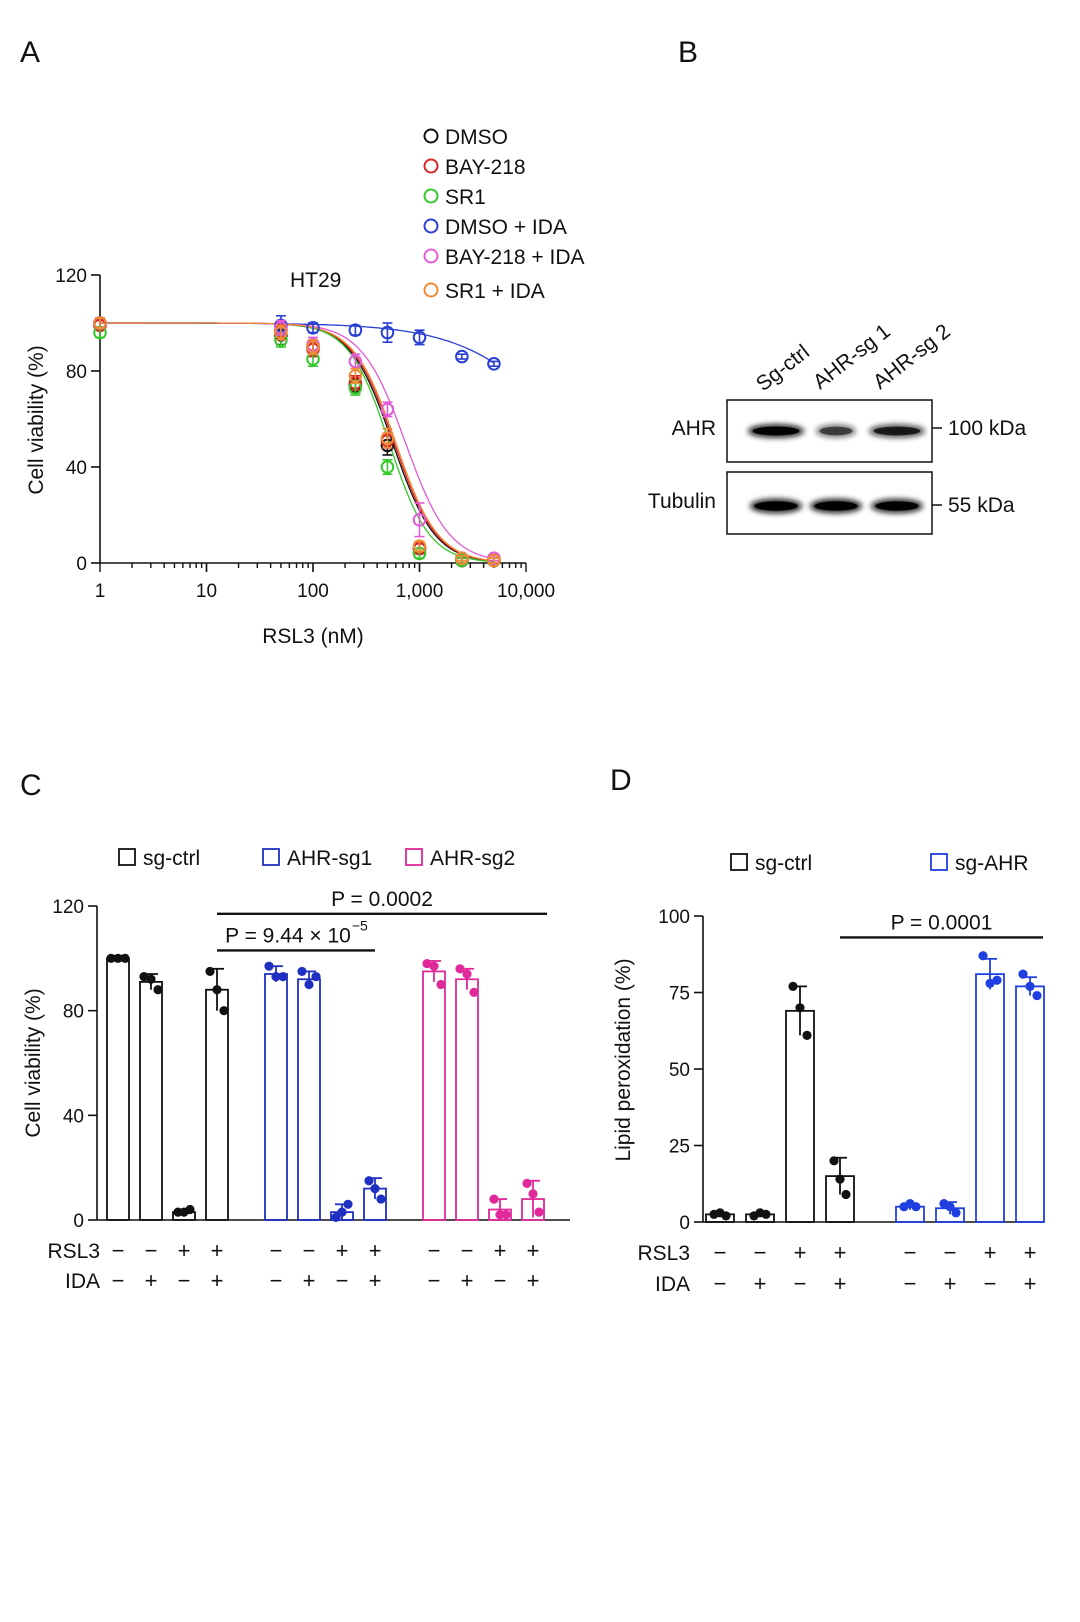 Image resolution: width=1080 pixels, height=1622 pixels. I want to click on panel-c-annotations: P = 0.0002 P = 9.44 × 10 −5, so click(382, 920).